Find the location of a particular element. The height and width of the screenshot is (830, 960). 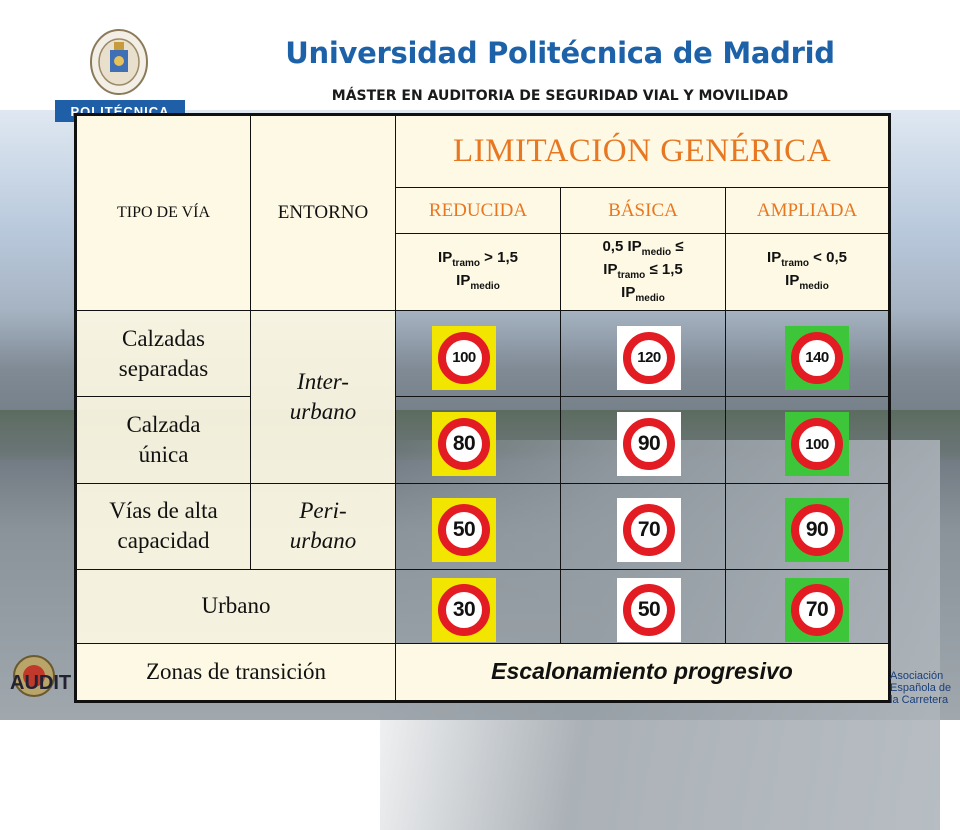

cat-basica: BÁSICA is located at coordinates (643, 211).